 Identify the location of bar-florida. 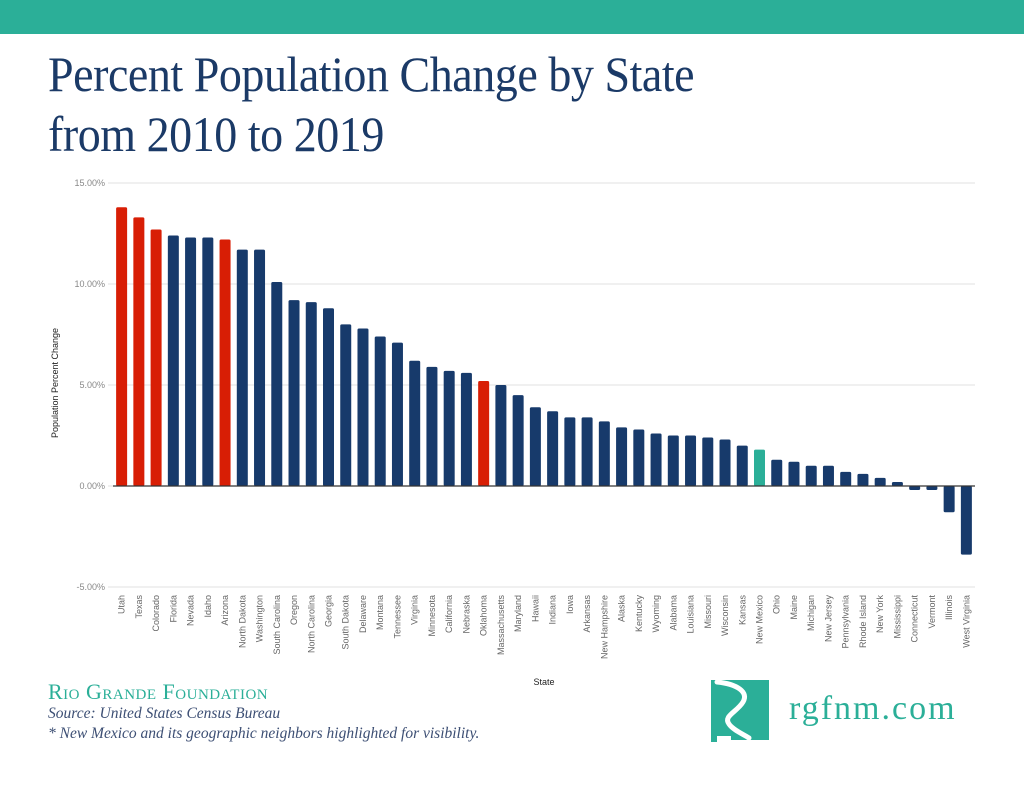
(173, 360).